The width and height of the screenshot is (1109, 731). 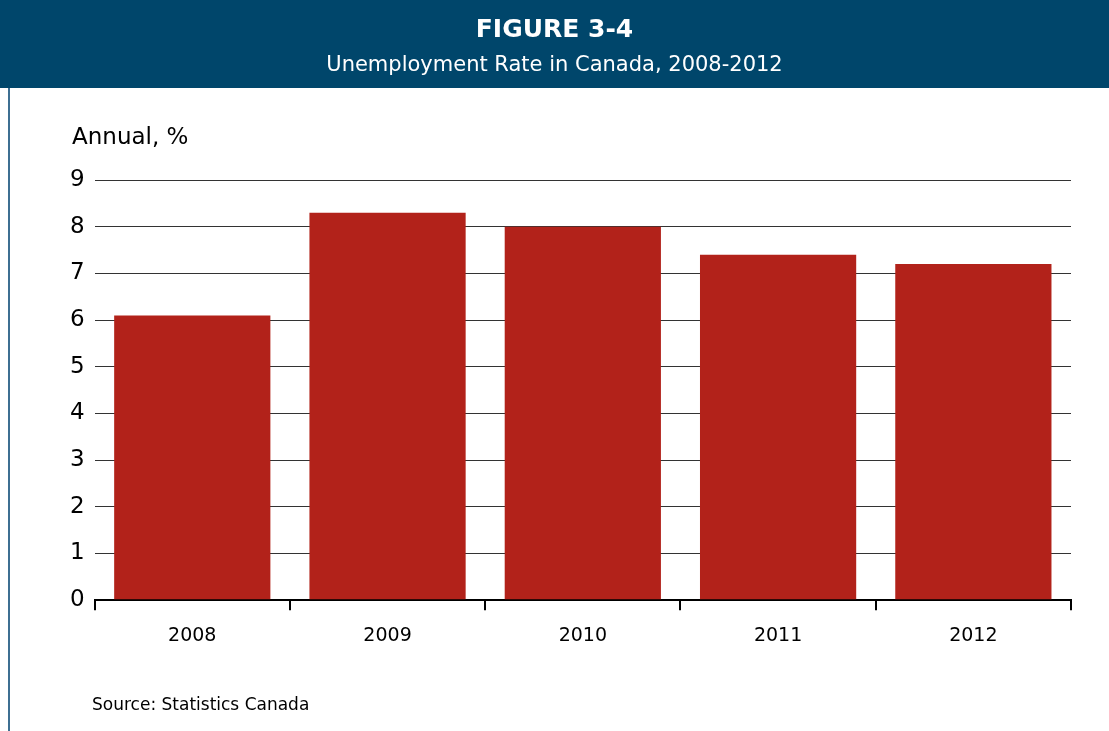 I want to click on y-tick-label: 1, so click(x=77, y=551).